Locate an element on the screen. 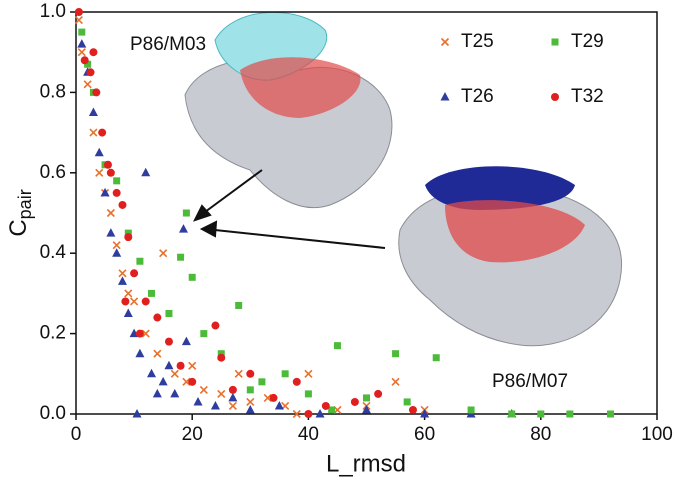 This screenshot has height=479, width=685. y-tick-label: 0.2 is located at coordinates (53, 333).